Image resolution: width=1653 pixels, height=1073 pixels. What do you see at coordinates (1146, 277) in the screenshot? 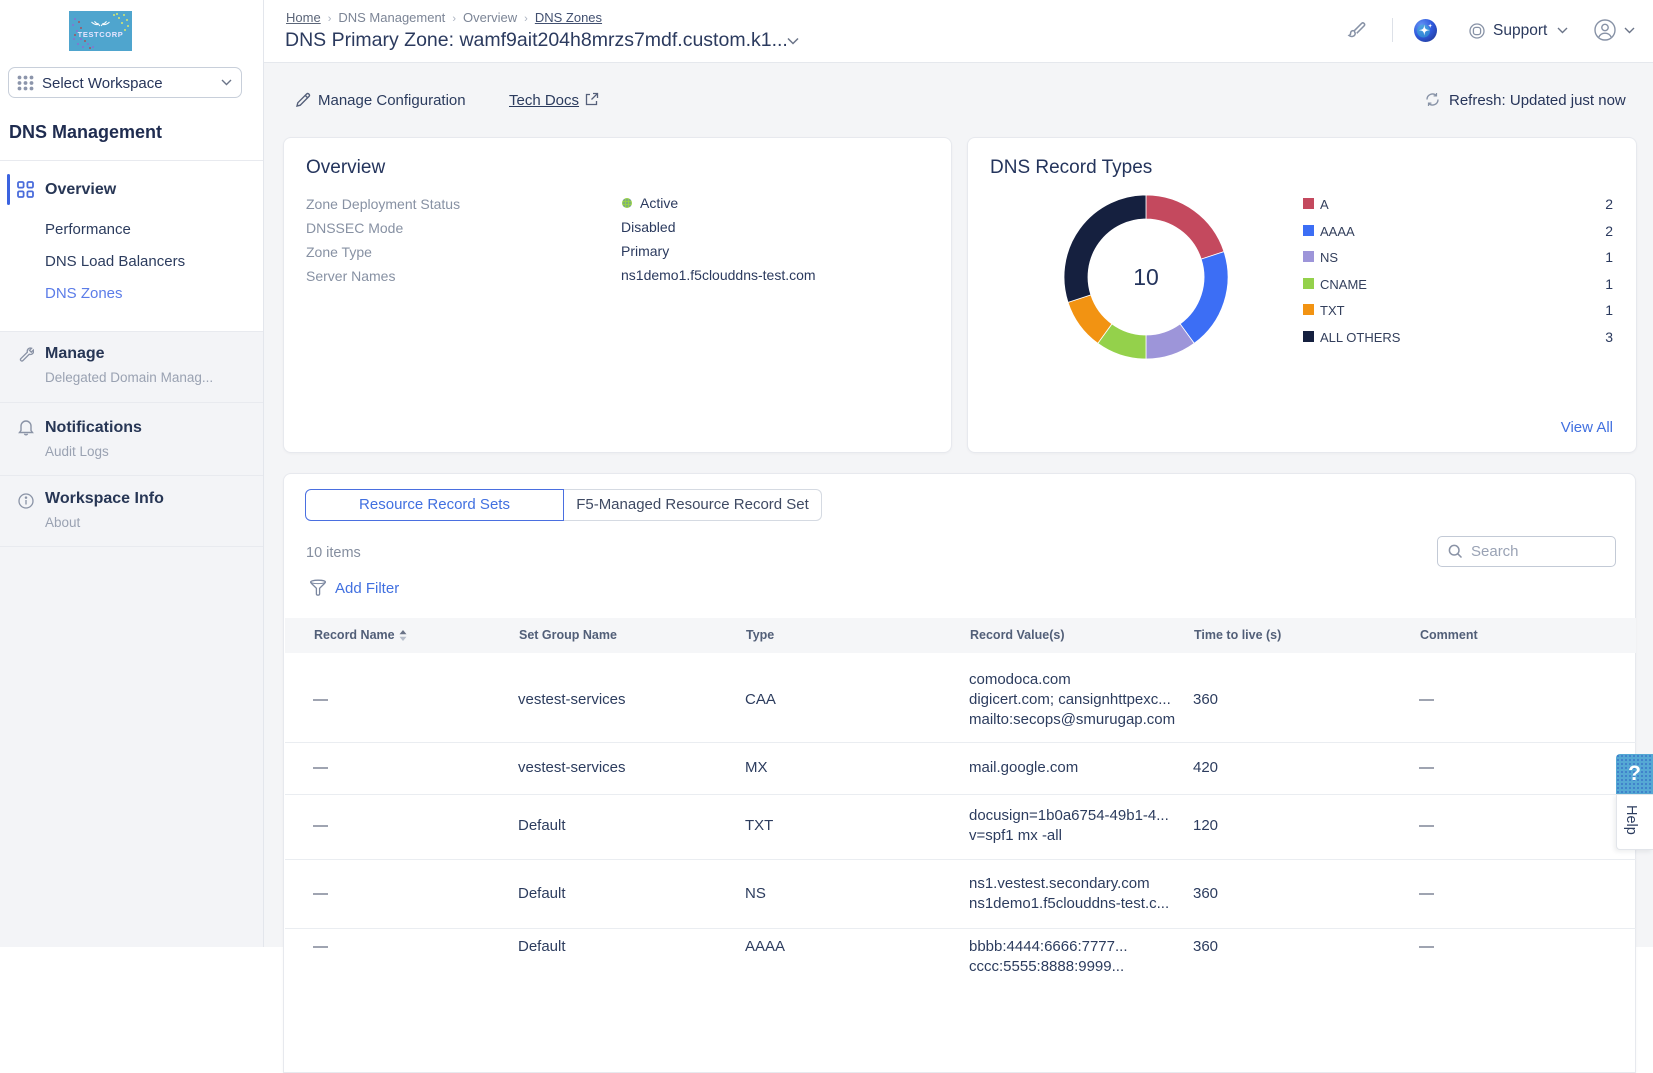
I see `svg-text: 10` at bounding box center [1146, 277].